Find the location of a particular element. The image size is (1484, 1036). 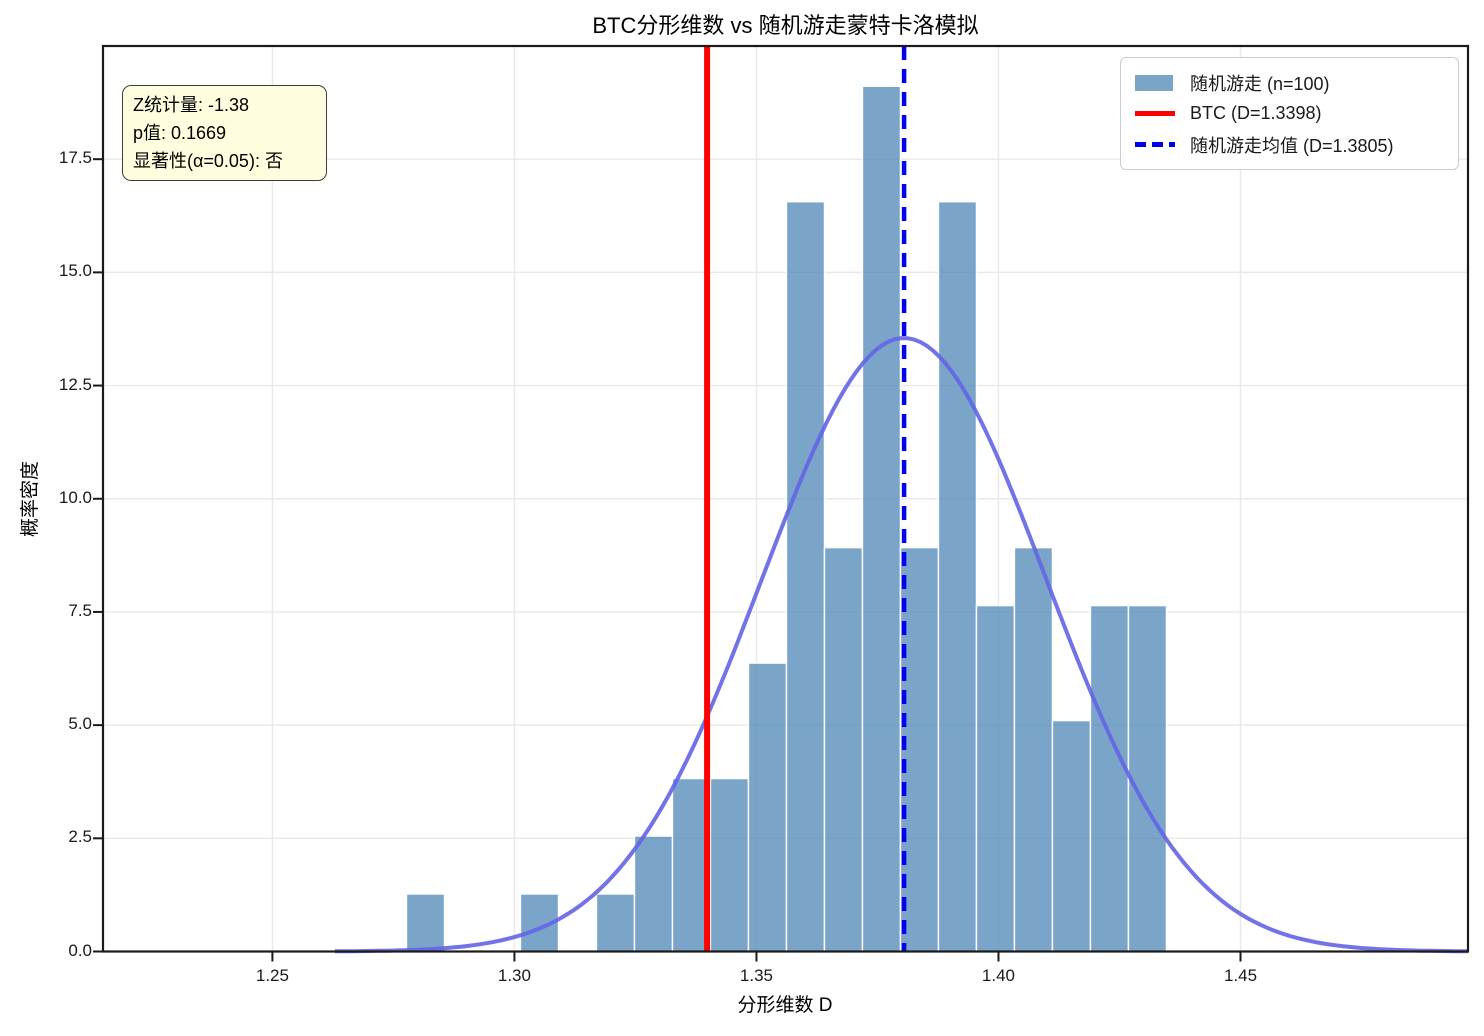

legend-item-btc: BTC (D=1.3398) is located at coordinates (1289, 113).